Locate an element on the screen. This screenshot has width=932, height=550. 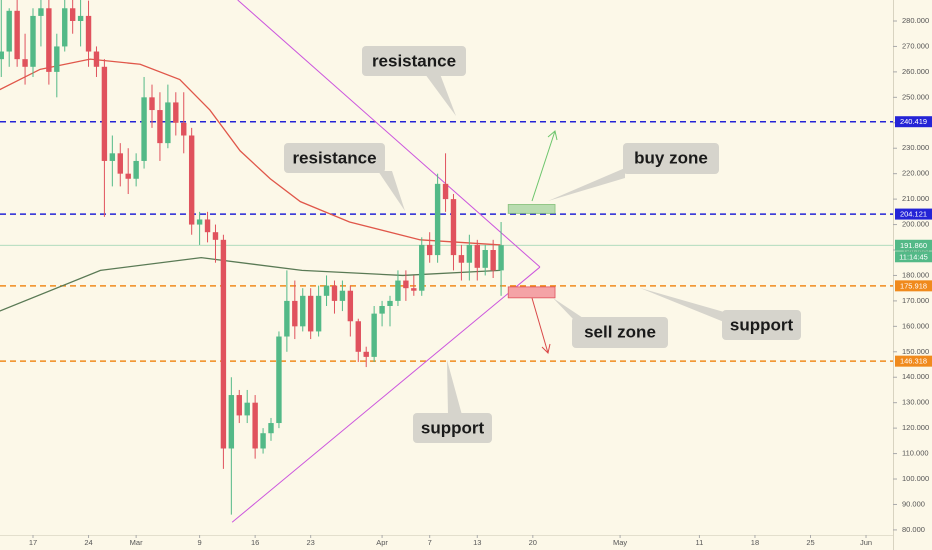
y-tick-label: 270.000 is located at coordinates (915, 45).